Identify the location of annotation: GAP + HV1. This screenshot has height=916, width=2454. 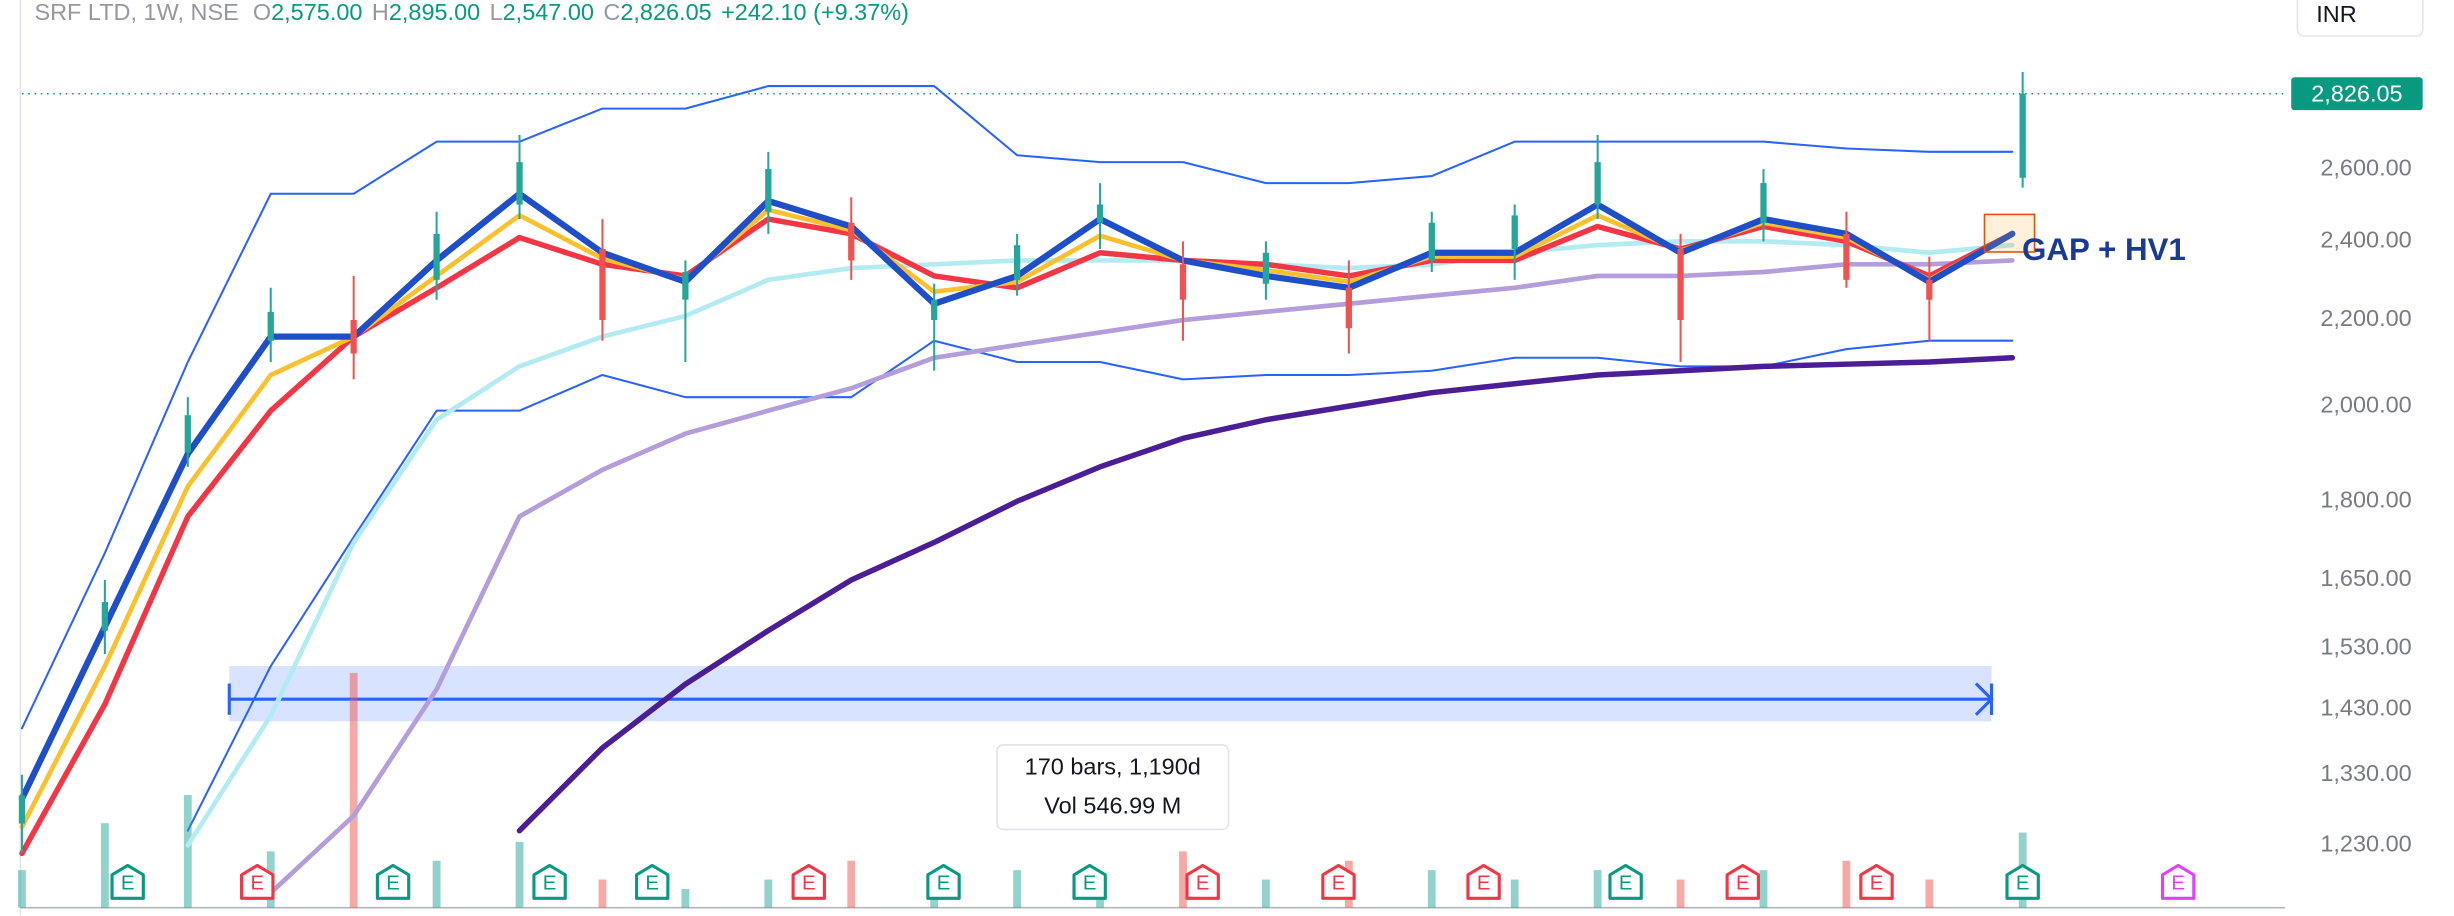
(2104, 249).